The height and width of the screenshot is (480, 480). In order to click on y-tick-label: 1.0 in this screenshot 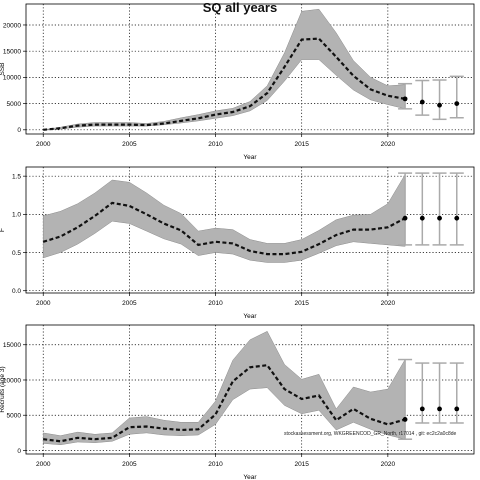, I will do `click(16, 215)`.